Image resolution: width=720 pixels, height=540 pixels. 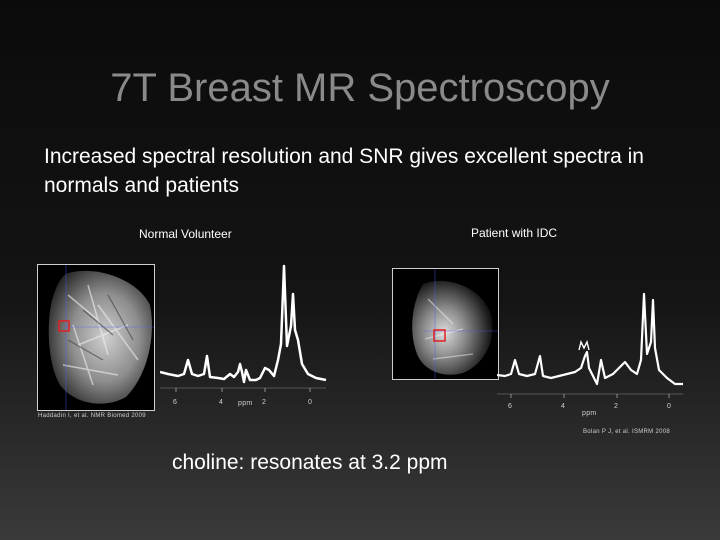 What do you see at coordinates (96, 337) in the screenshot?
I see `normal-mri-image` at bounding box center [96, 337].